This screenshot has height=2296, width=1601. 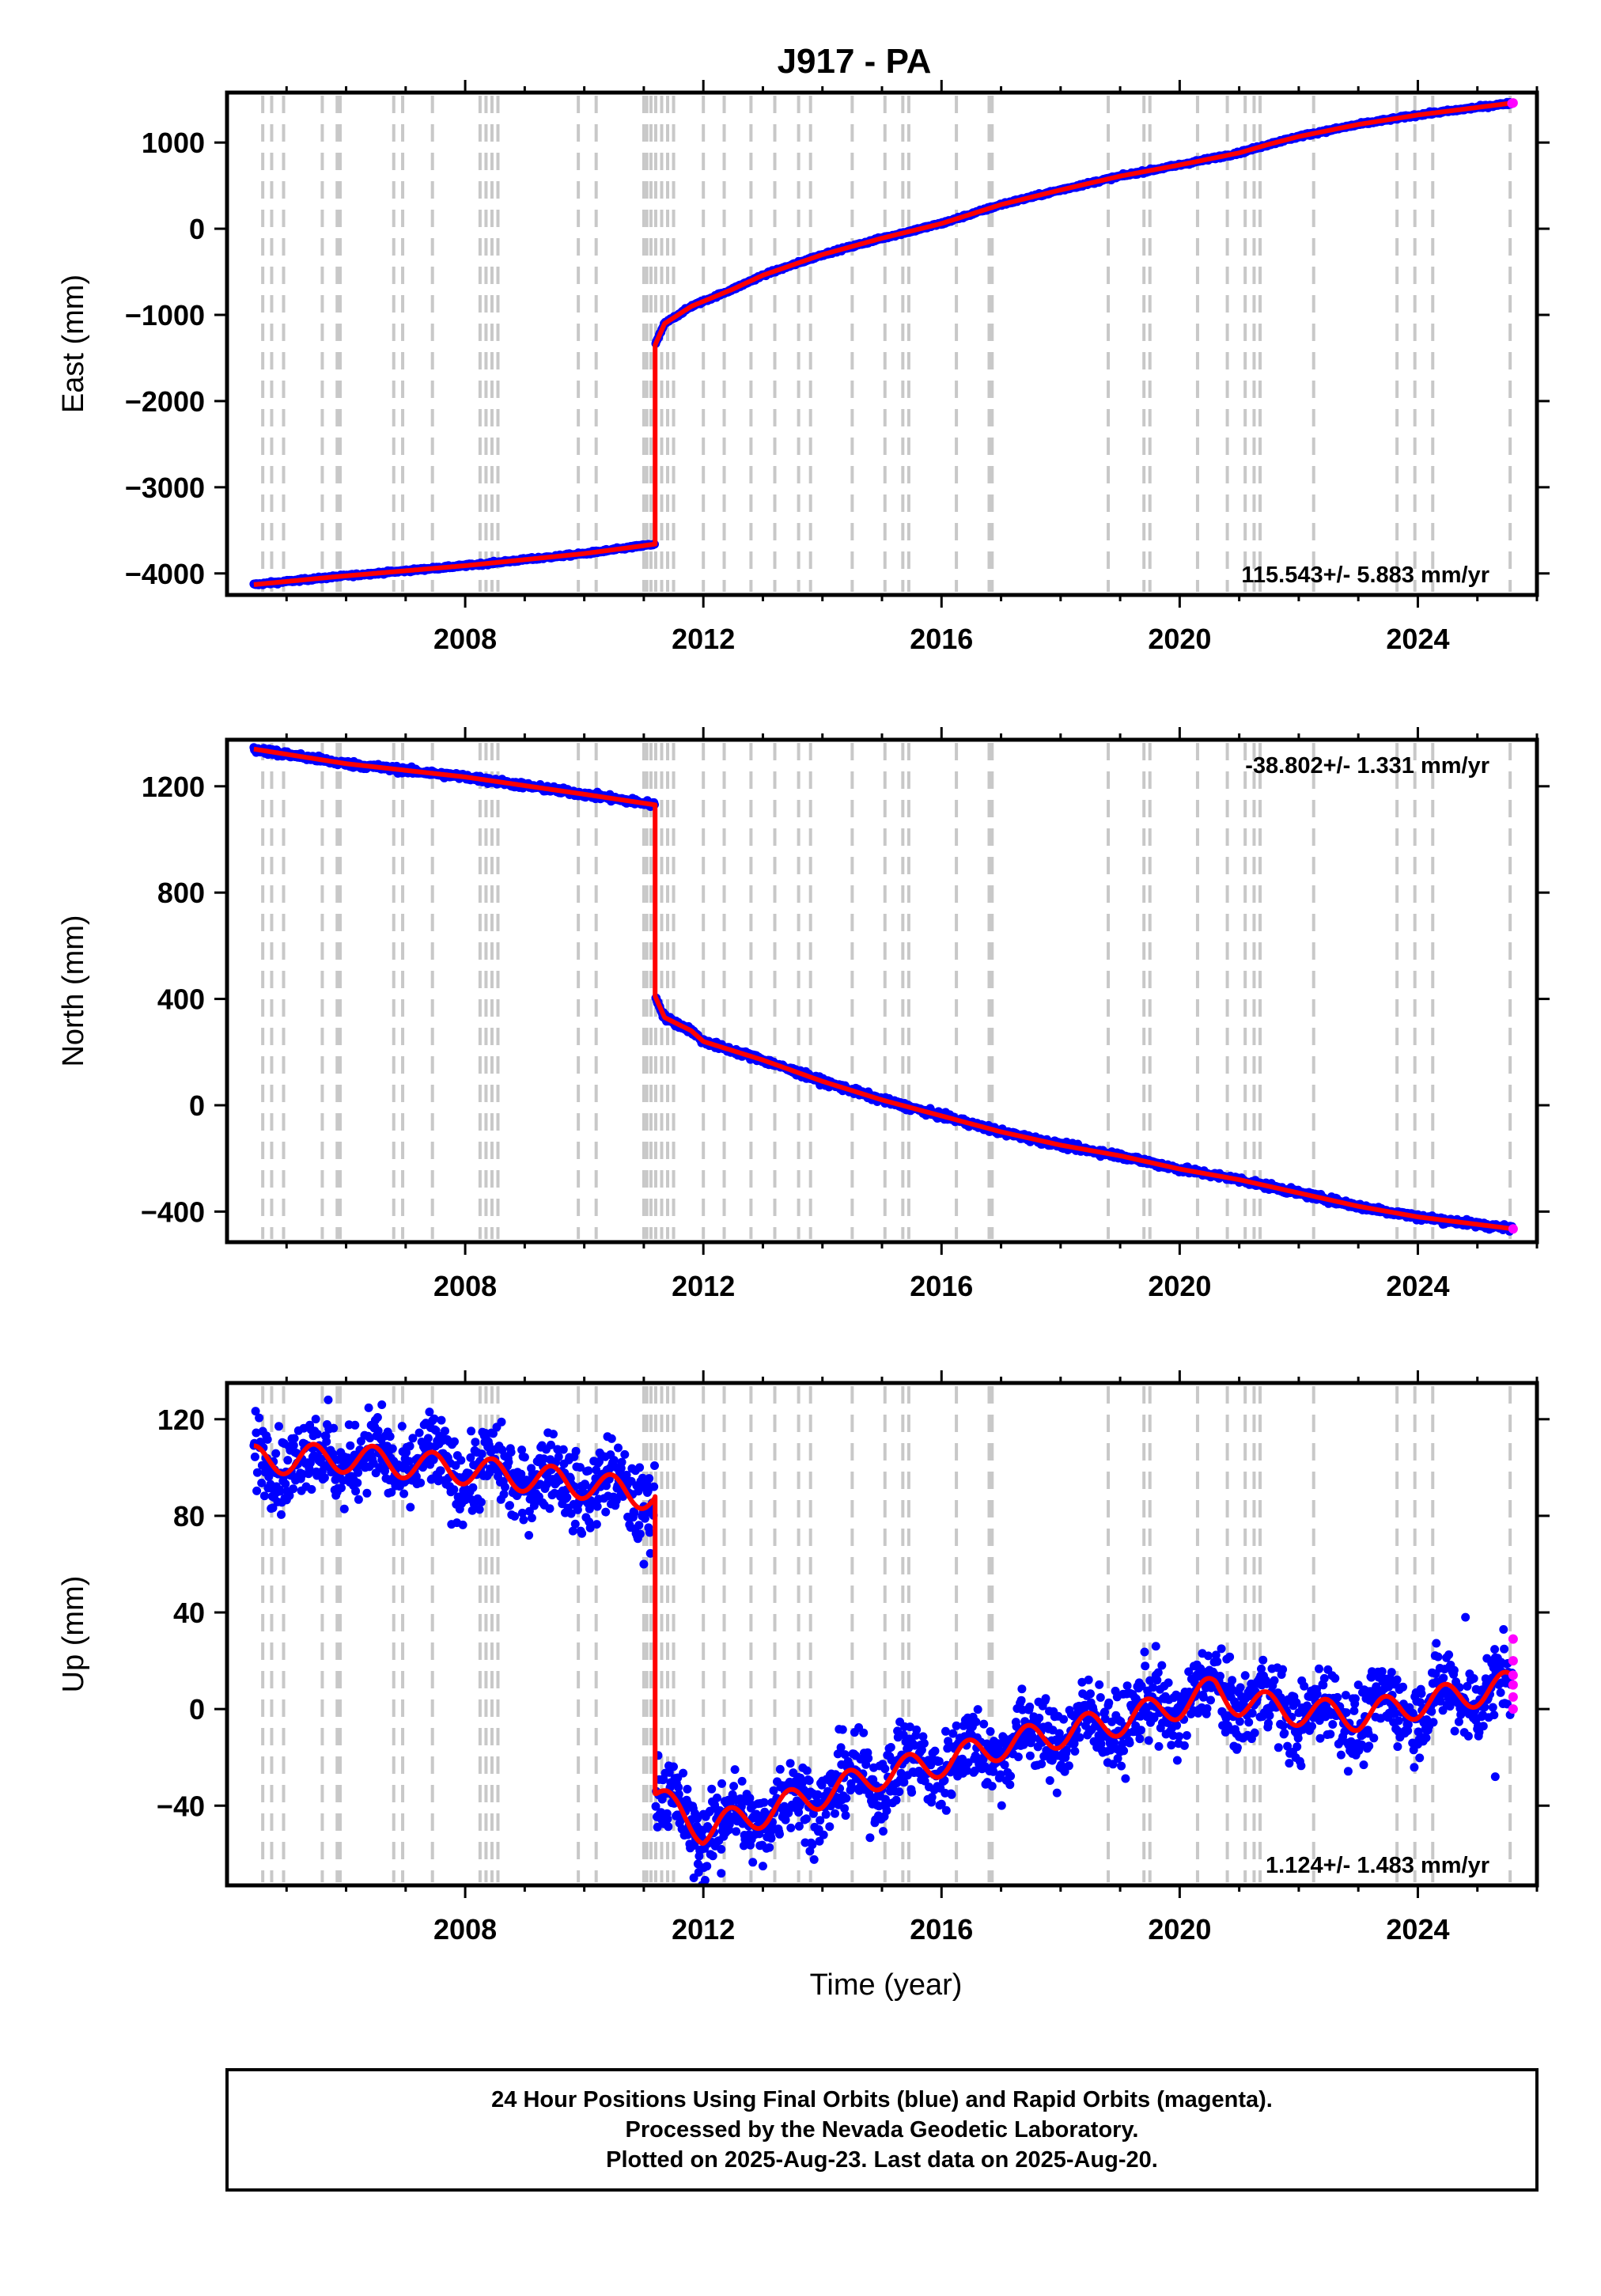 What do you see at coordinates (174, 143) in the screenshot?
I see `y-tick-label: 1000` at bounding box center [174, 143].